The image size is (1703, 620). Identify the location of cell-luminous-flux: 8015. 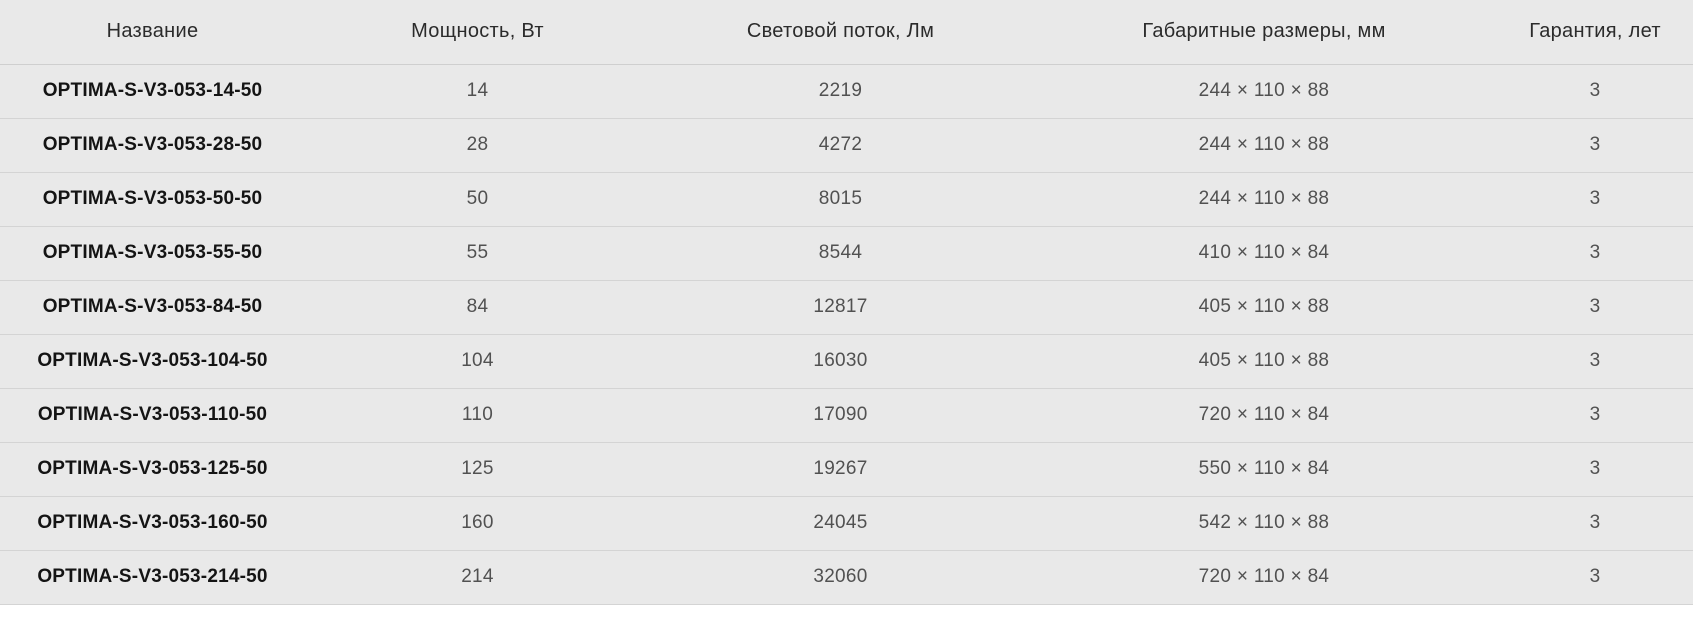
(840, 198).